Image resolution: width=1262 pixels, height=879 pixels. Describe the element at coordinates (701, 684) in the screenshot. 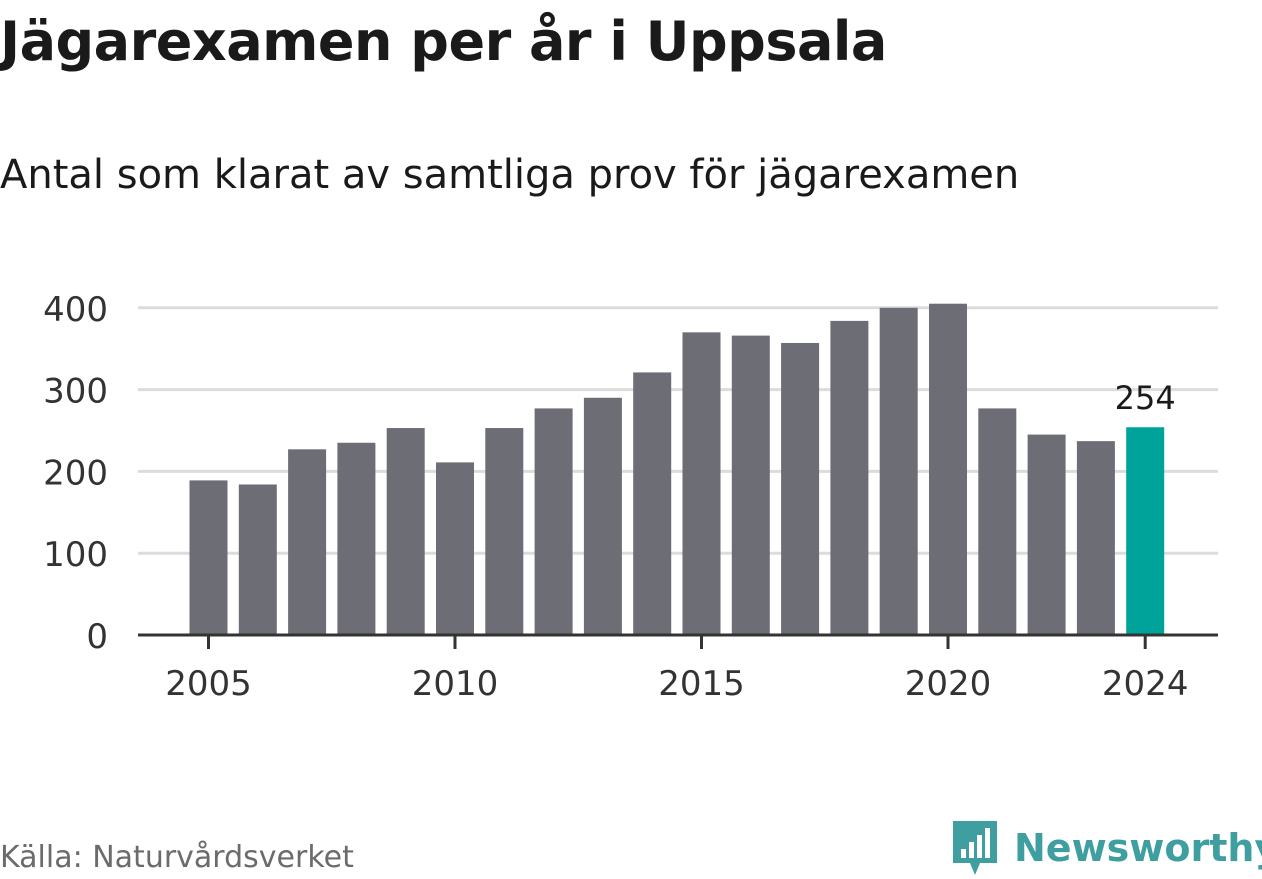

I see `x-tick-label: 2015` at that location.